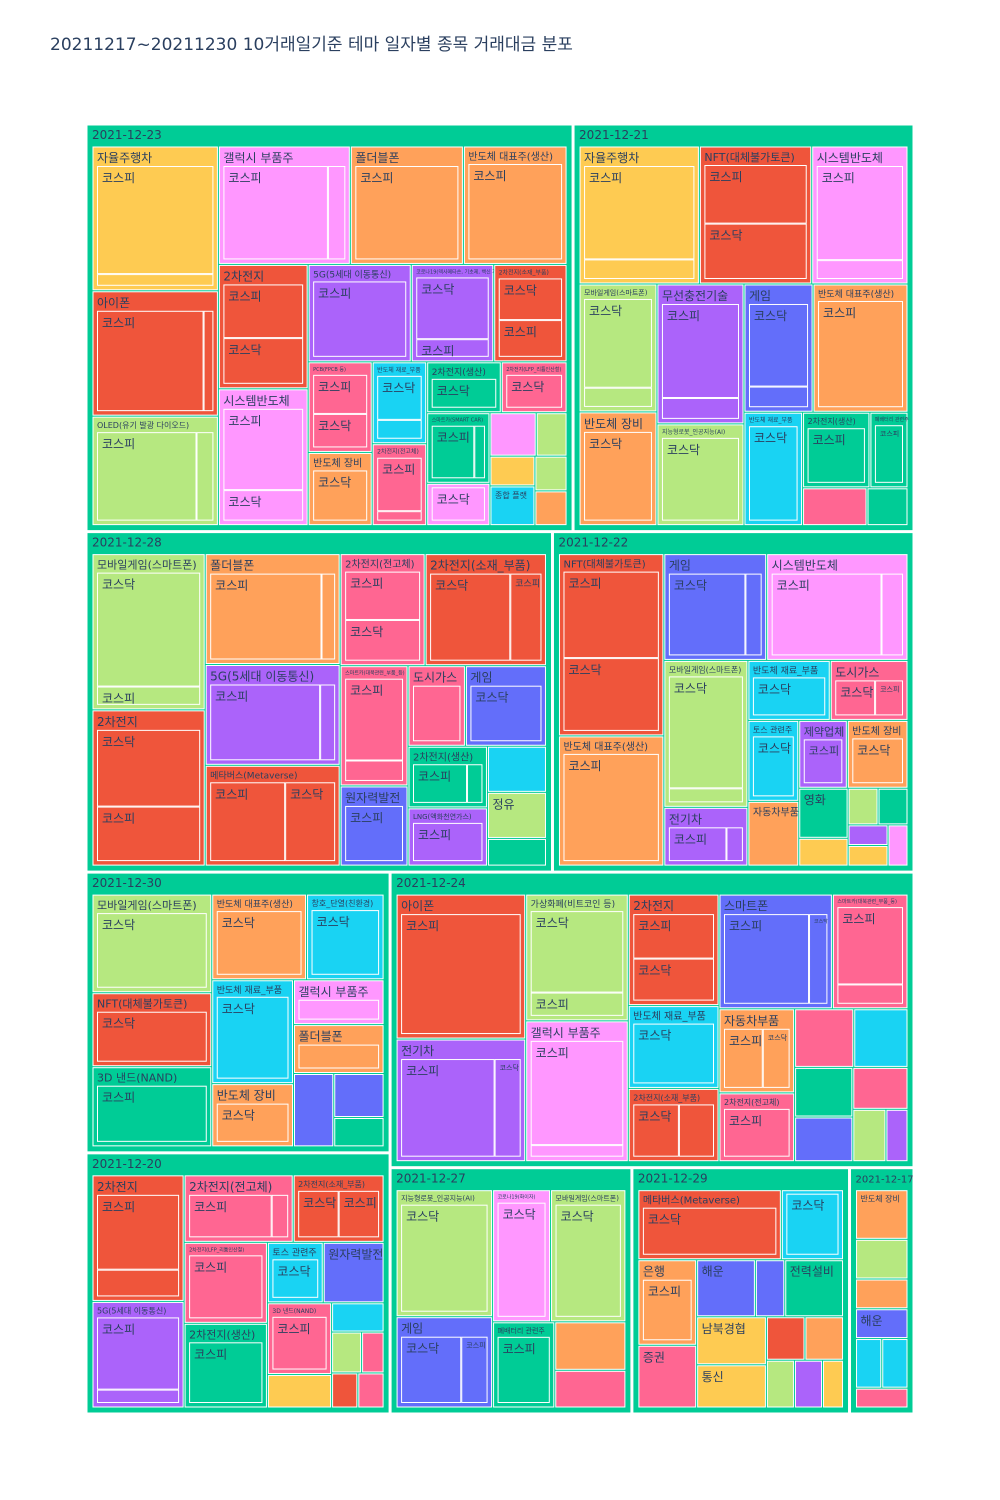 The width and height of the screenshot is (1000, 1500). What do you see at coordinates (339, 1049) in the screenshot?
I see `theme-tile: 폴더블폰` at bounding box center [339, 1049].